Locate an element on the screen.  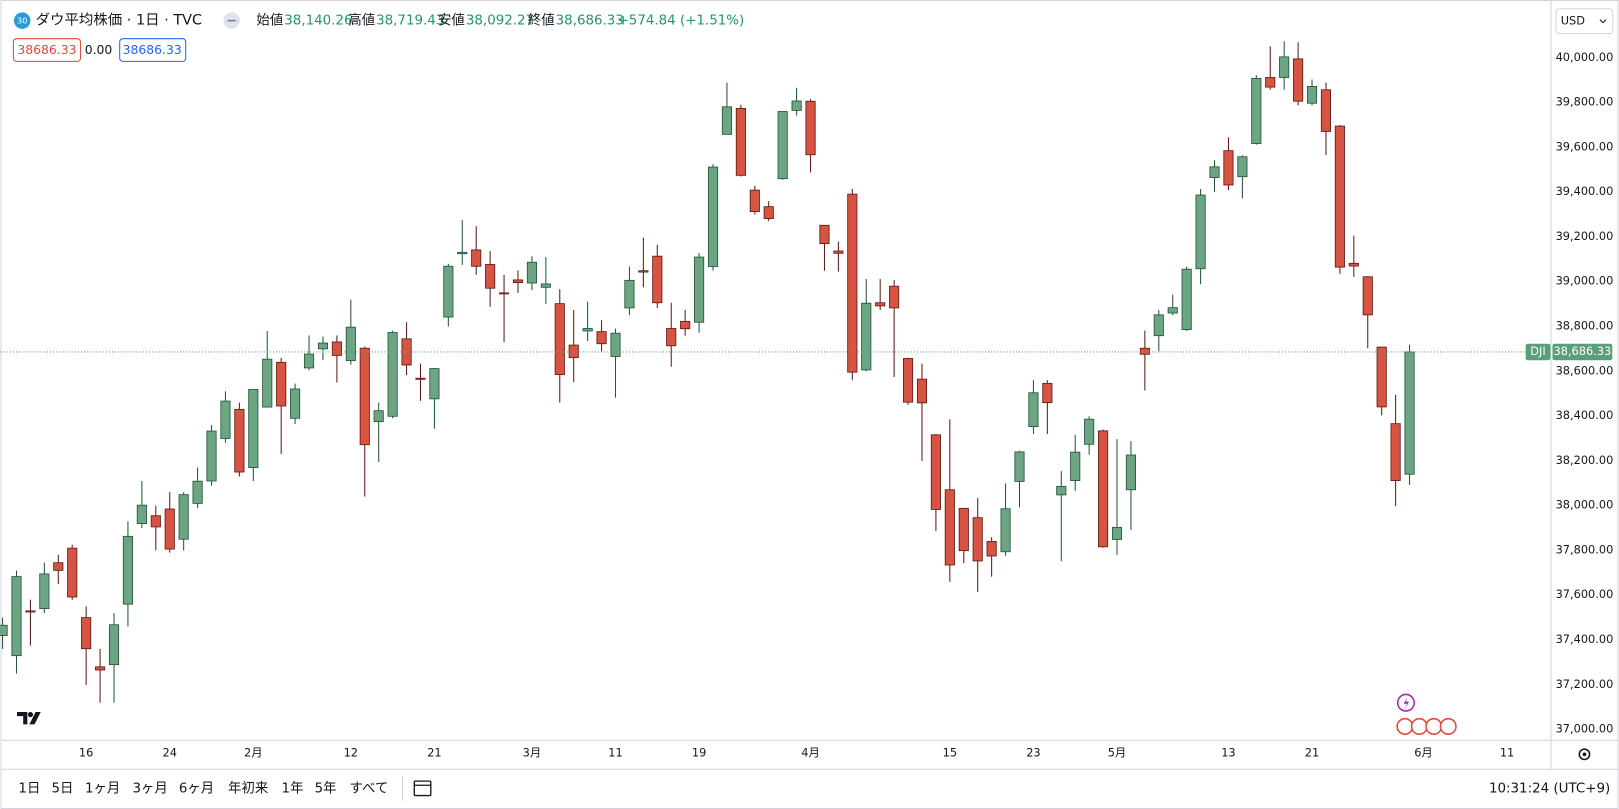
symbol-tag is located at coordinates (1538, 352).